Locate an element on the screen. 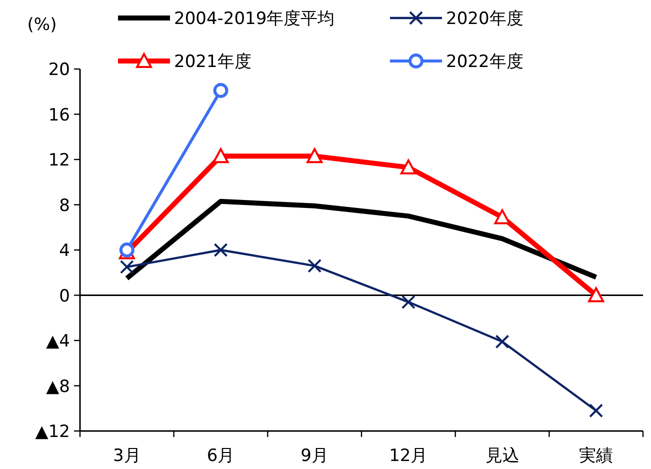 The width and height of the screenshot is (651, 469). y-tick-label: ▲4 is located at coordinates (58, 342).